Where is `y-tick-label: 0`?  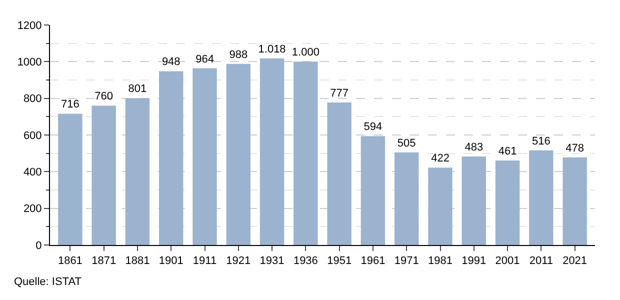
y-tick-label: 0 is located at coordinates (39, 246).